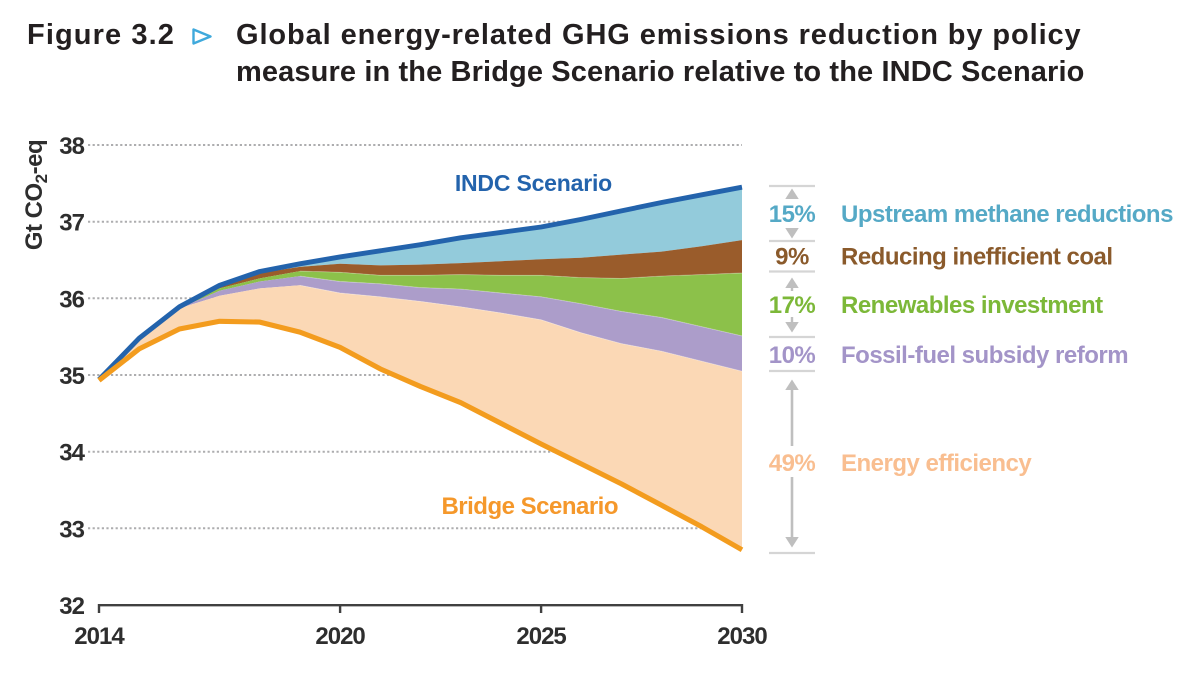  I want to click on svg-text: 17%, so click(792, 305).